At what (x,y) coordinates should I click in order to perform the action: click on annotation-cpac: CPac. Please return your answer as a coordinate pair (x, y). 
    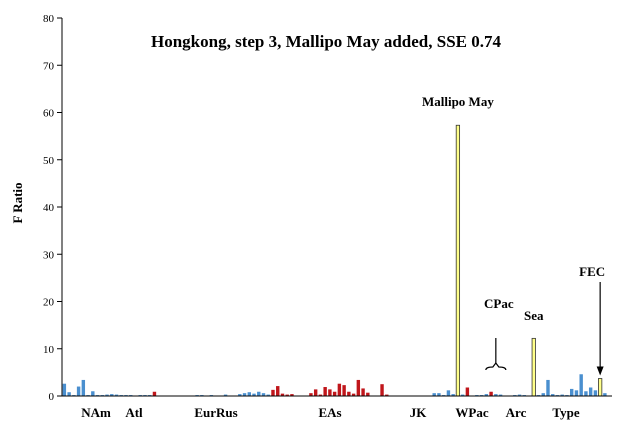
    Looking at the image, I should click on (499, 303).